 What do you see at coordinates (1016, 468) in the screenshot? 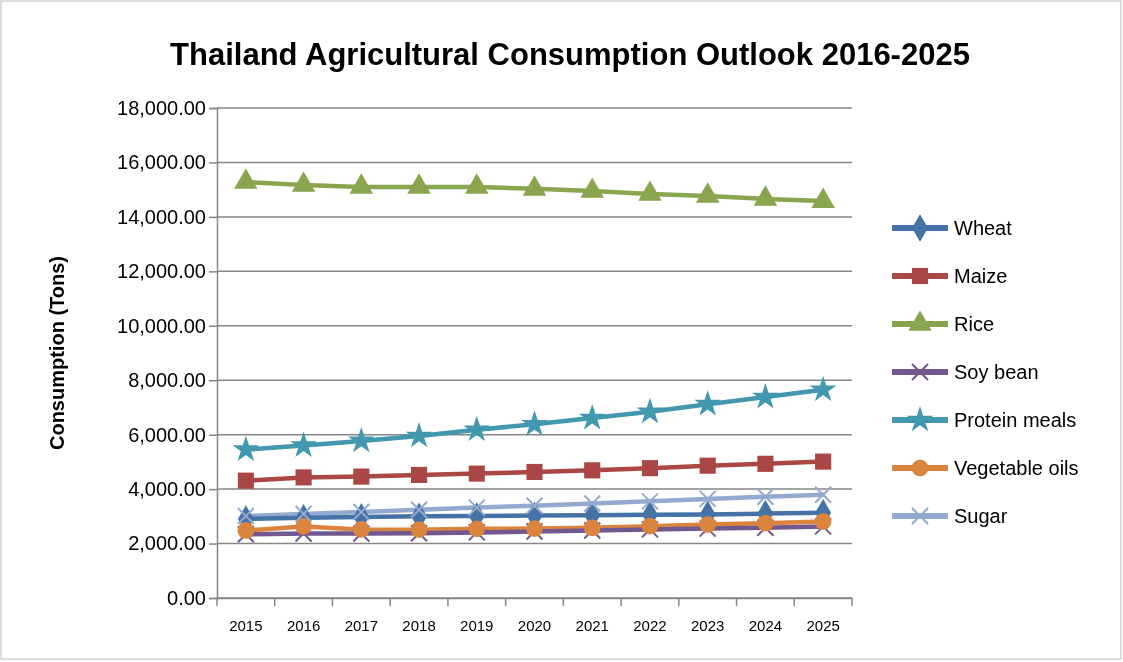
I see `legend-label: Vegetable oils` at bounding box center [1016, 468].